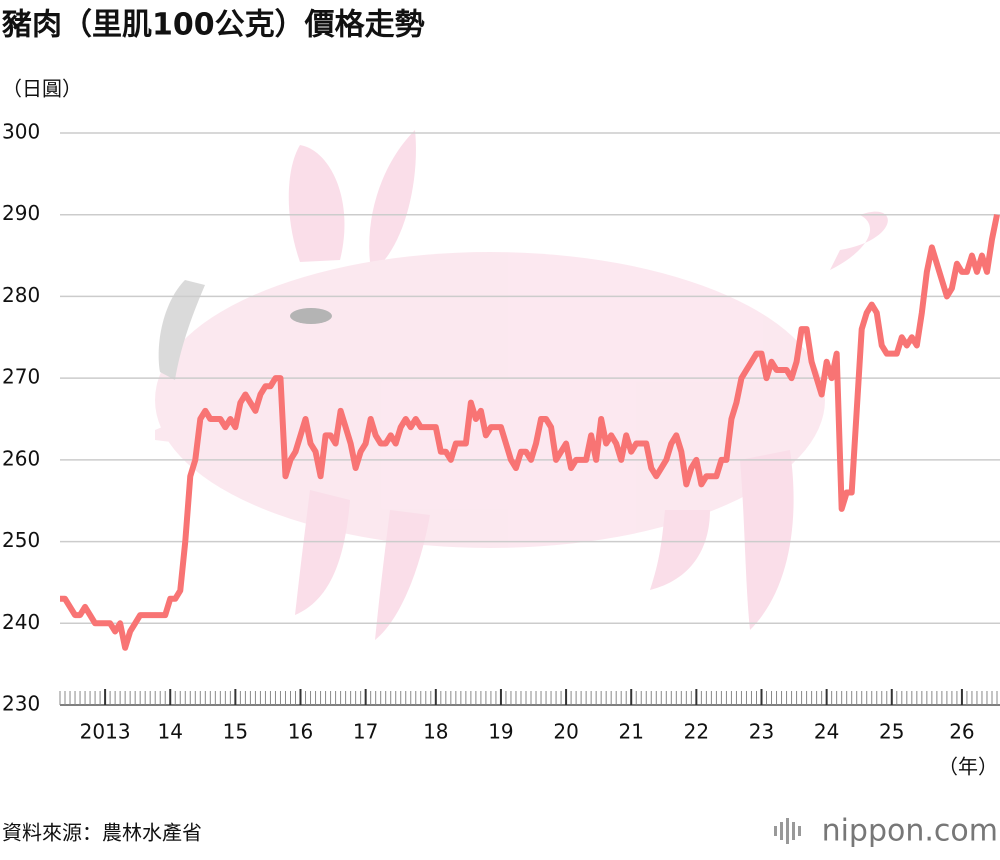 The image size is (1000, 860). What do you see at coordinates (300, 732) in the screenshot?
I see `x-tick-label: 16` at bounding box center [300, 732].